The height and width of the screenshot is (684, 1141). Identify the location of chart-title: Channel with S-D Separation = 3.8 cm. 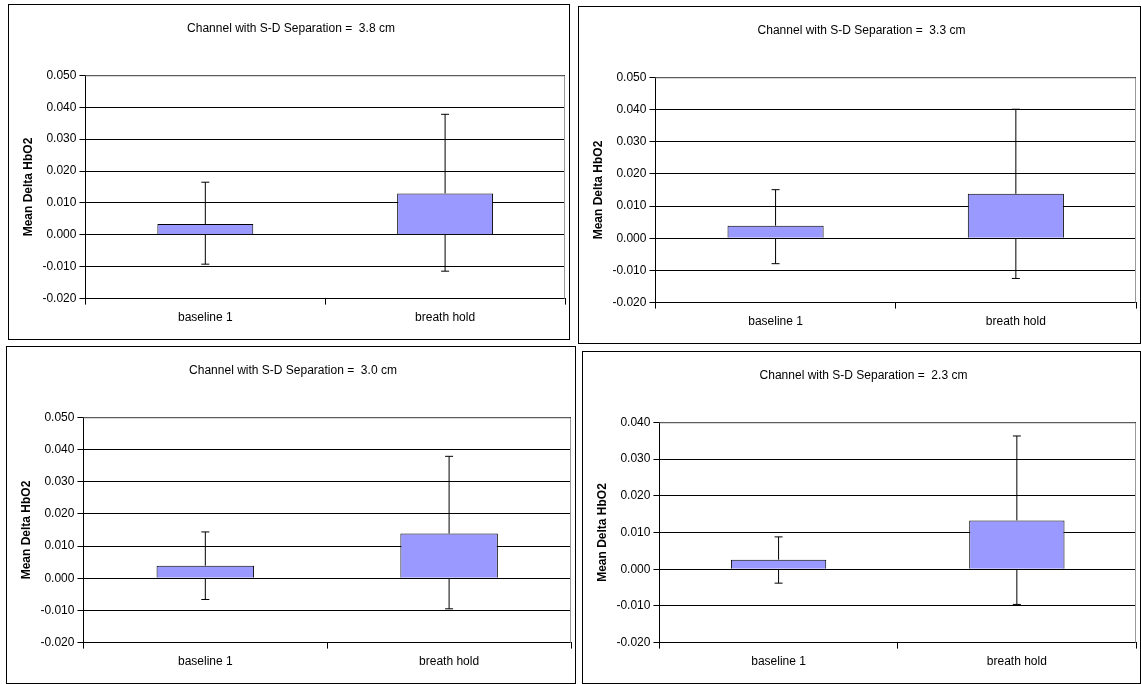
(291, 27).